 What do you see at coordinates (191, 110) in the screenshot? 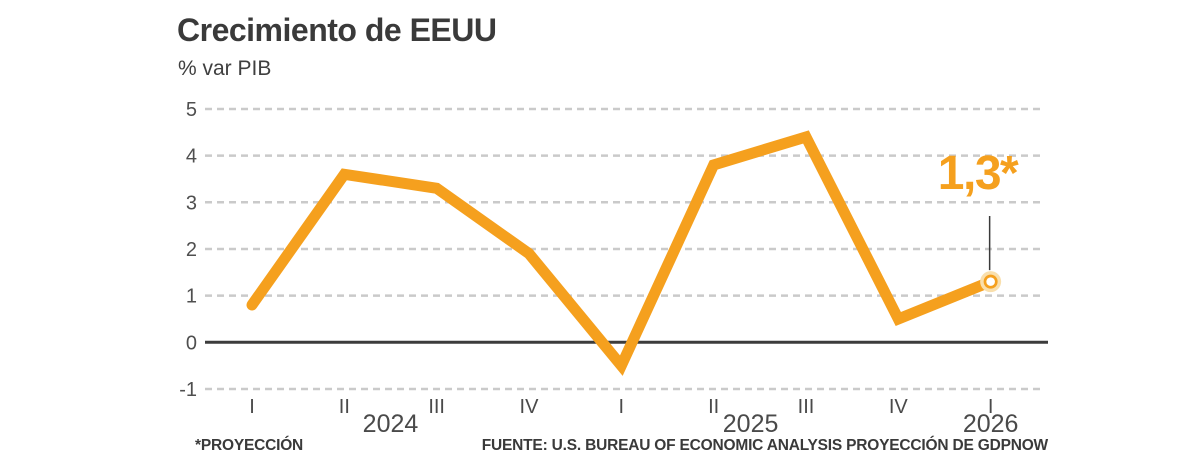
I see `y-tick-label: 5` at bounding box center [191, 110].